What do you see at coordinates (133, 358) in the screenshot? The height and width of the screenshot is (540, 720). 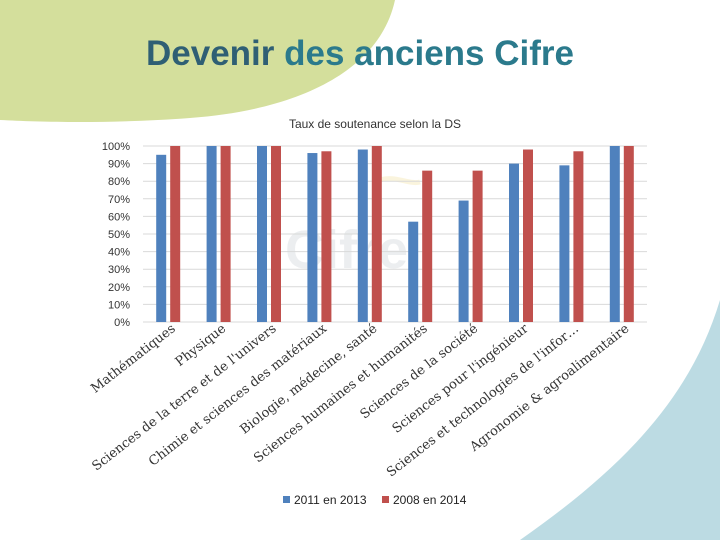 I see `x-tick-label: Mathématiques` at bounding box center [133, 358].